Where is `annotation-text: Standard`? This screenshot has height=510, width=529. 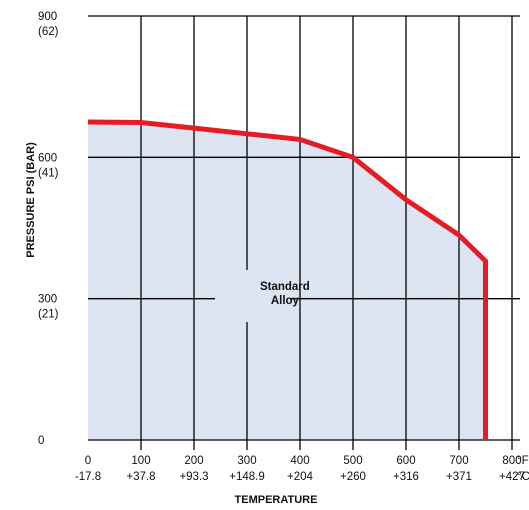
annotation-text: Standard is located at coordinates (285, 287).